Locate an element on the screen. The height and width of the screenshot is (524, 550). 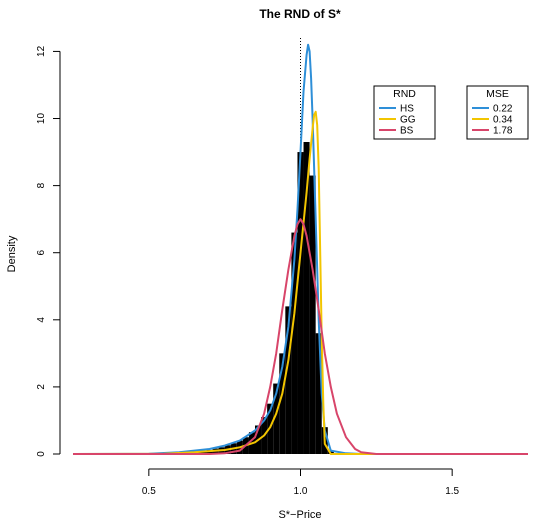
chart-title: The RND of S* is located at coordinates (300, 14).